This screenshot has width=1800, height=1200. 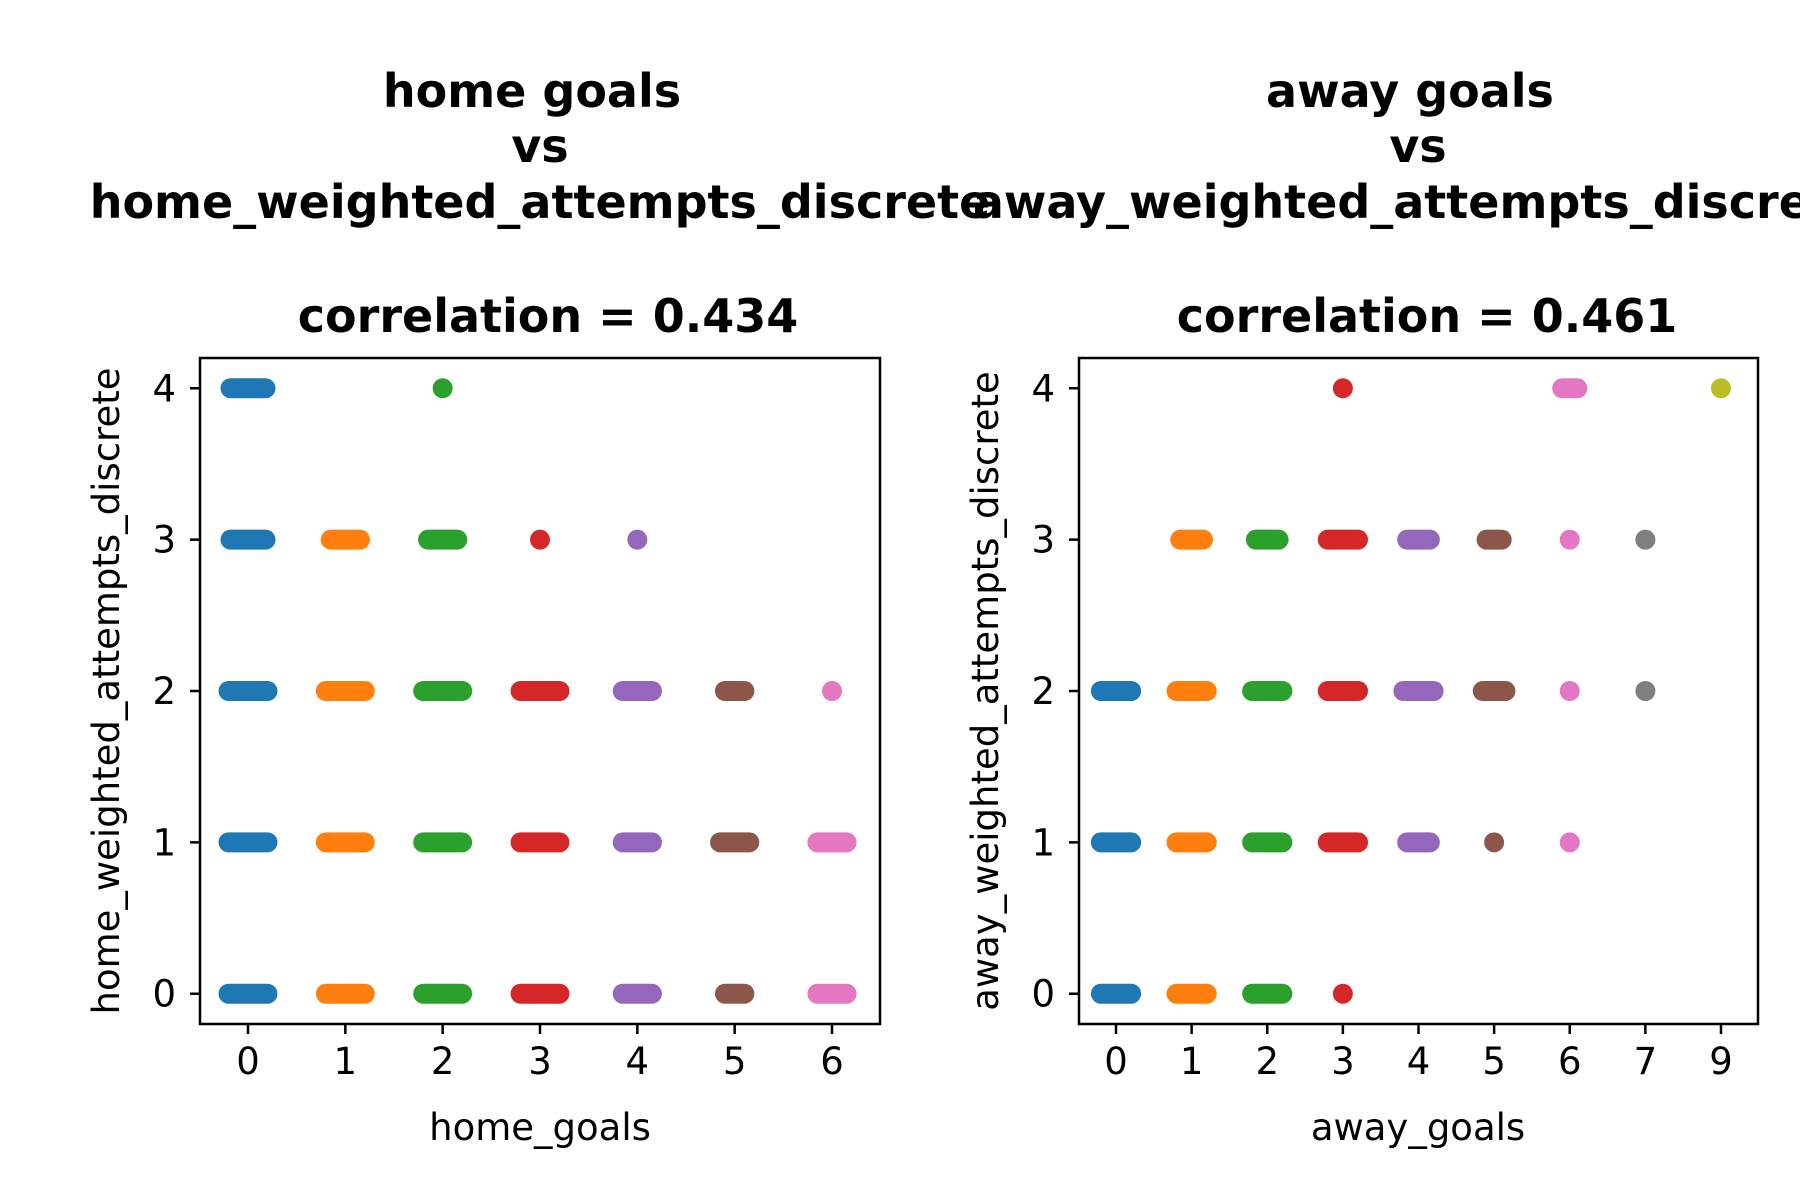 I want to click on home-x-tick-label: 1, so click(x=346, y=1061).